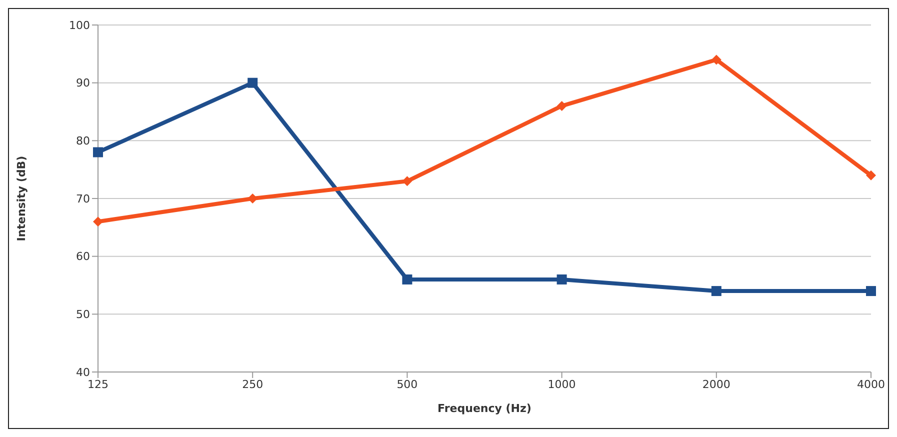 The height and width of the screenshot is (437, 897). Describe the element at coordinates (83, 83) in the screenshot. I see `y-tick-label: 90` at that location.